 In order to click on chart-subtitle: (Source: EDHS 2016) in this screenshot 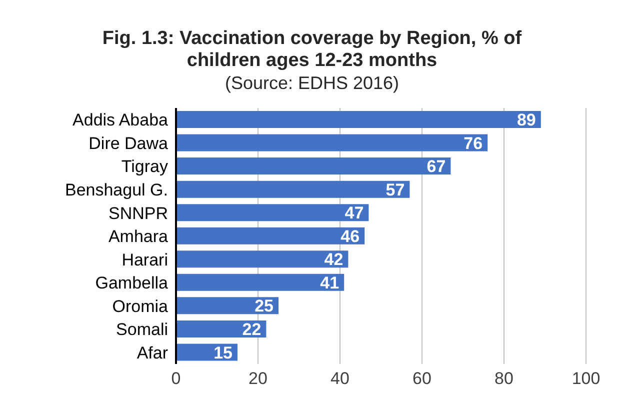, I will do `click(312, 83)`.